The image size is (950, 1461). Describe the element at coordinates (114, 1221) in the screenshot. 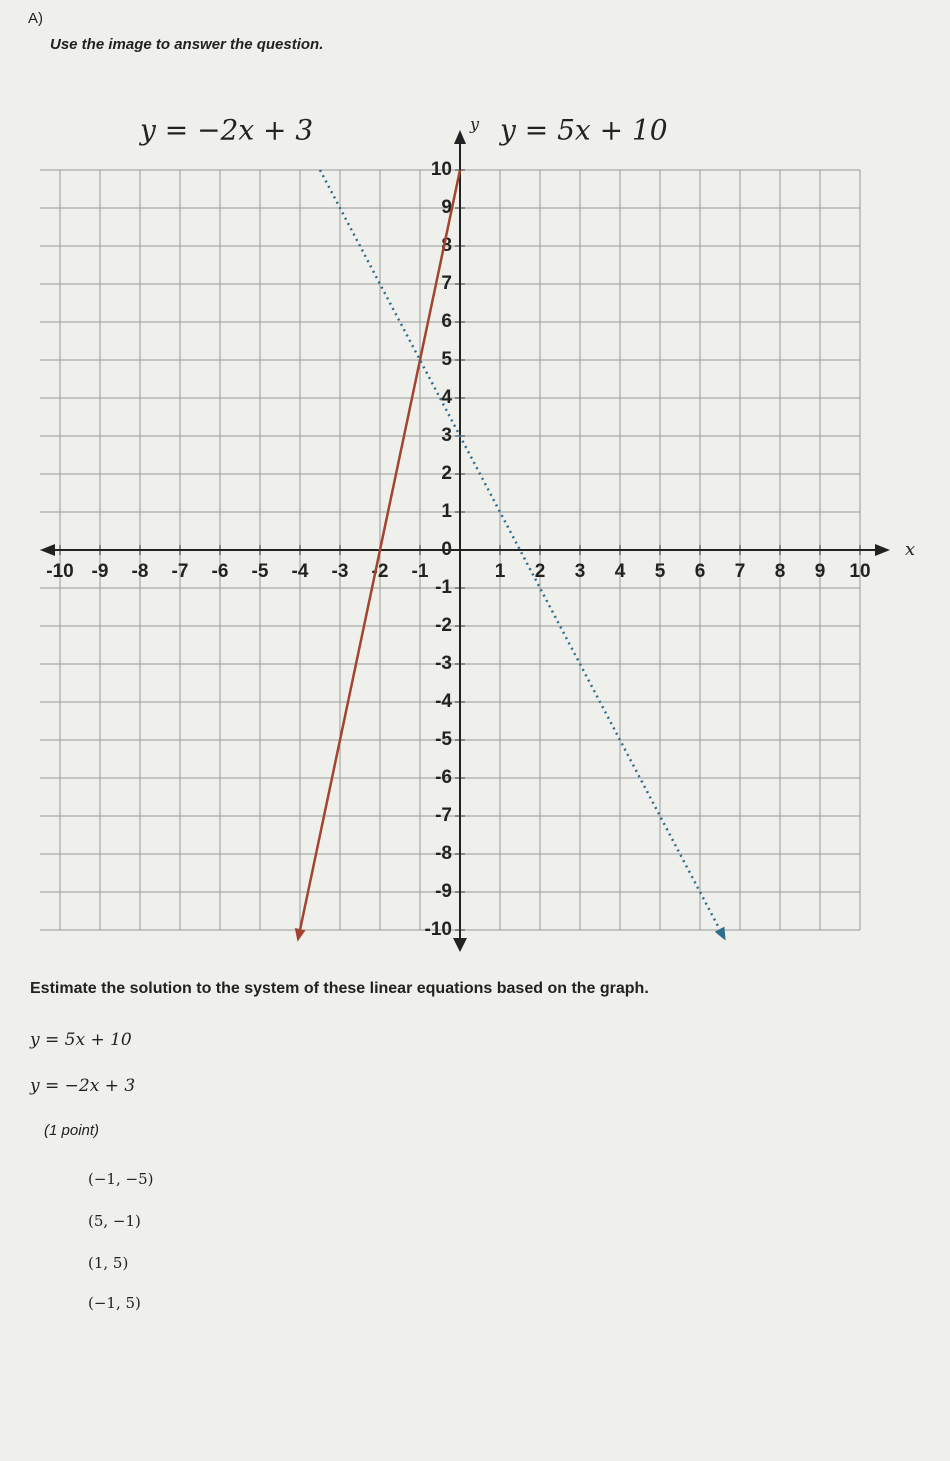

I see `option: (5, −1)` at that location.